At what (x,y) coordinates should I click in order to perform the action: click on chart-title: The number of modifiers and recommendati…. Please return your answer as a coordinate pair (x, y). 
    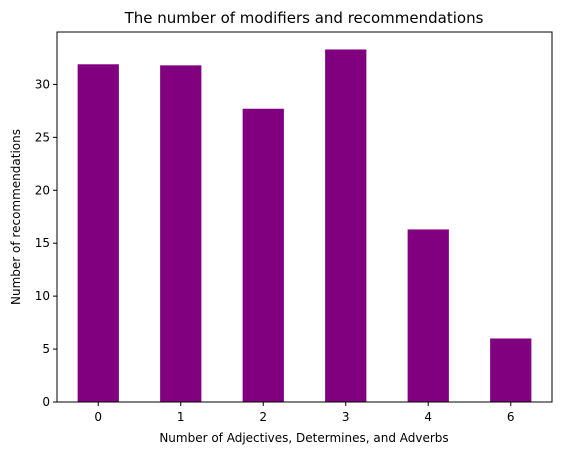
    Looking at the image, I should click on (304, 18).